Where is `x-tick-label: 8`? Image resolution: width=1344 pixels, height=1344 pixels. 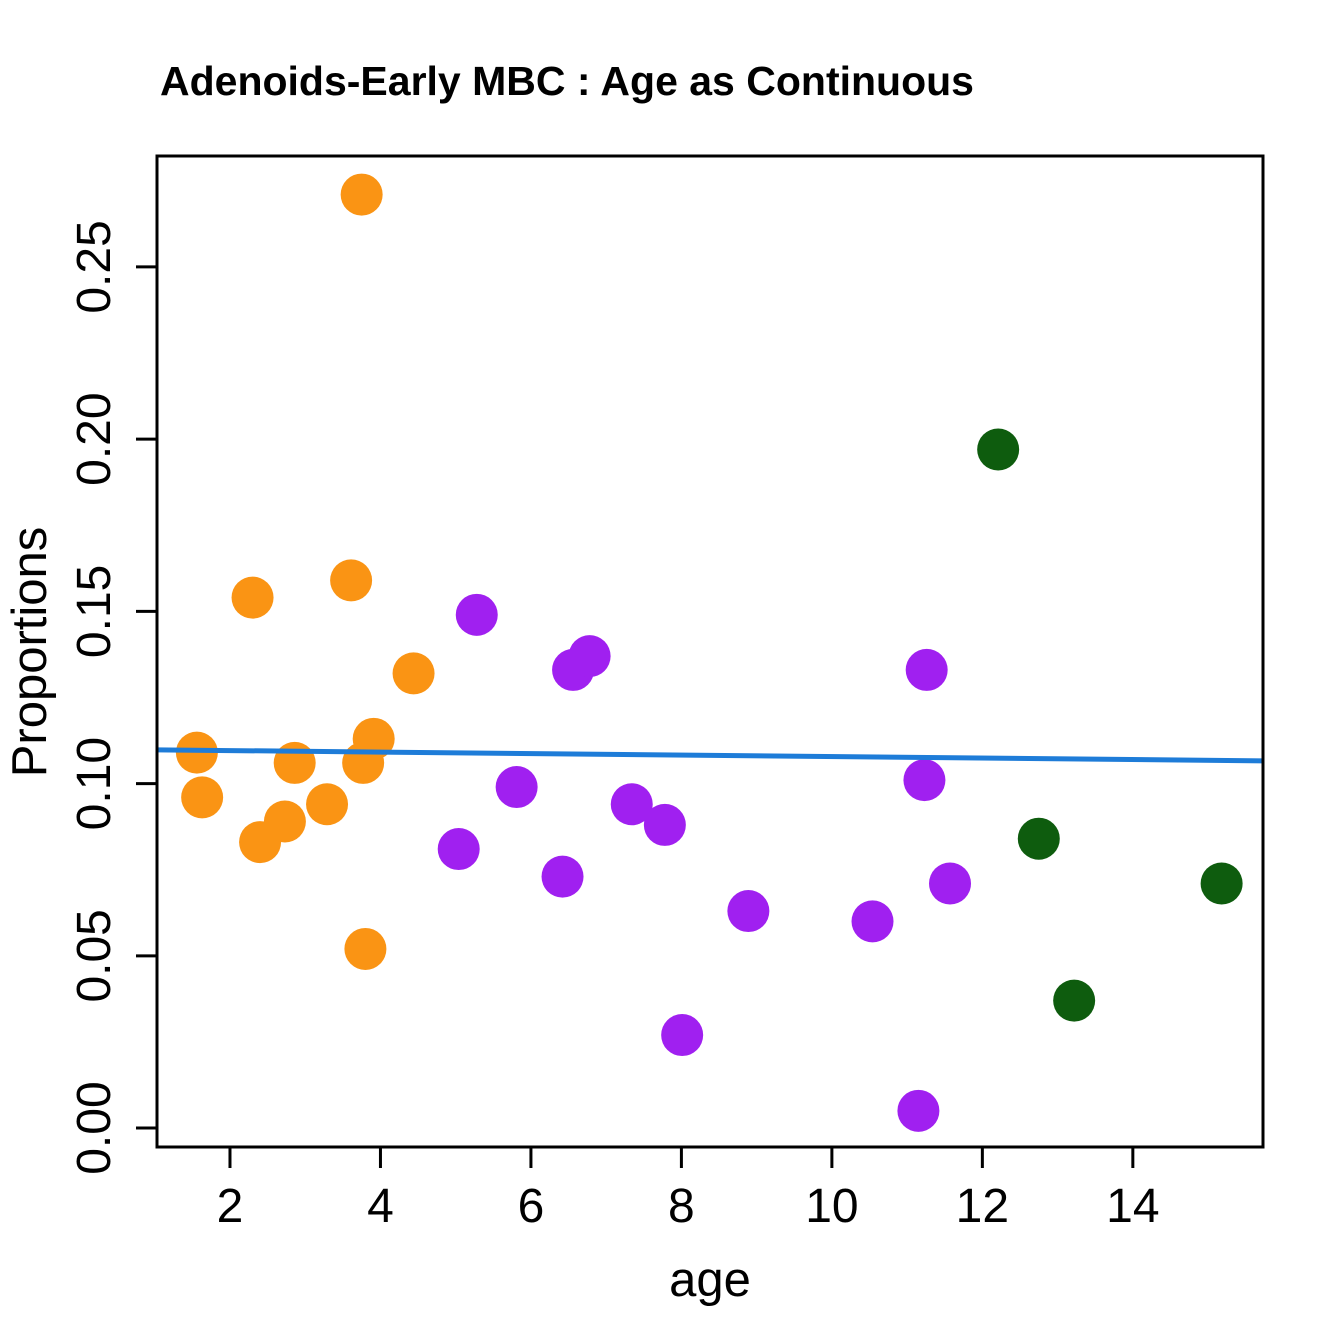
x-tick-label: 8 is located at coordinates (681, 1206).